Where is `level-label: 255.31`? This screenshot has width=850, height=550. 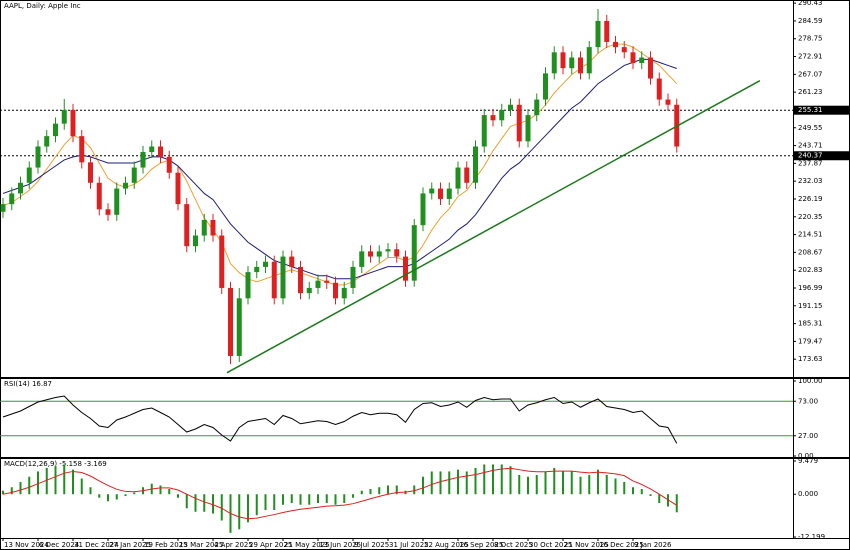
level-label: 255.31 is located at coordinates (810, 110).